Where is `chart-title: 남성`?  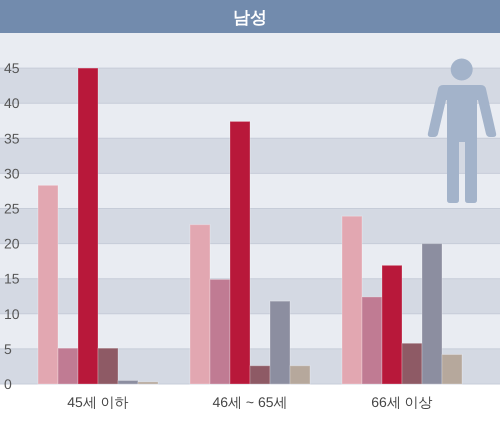 chart-title: 남성 is located at coordinates (250, 17).